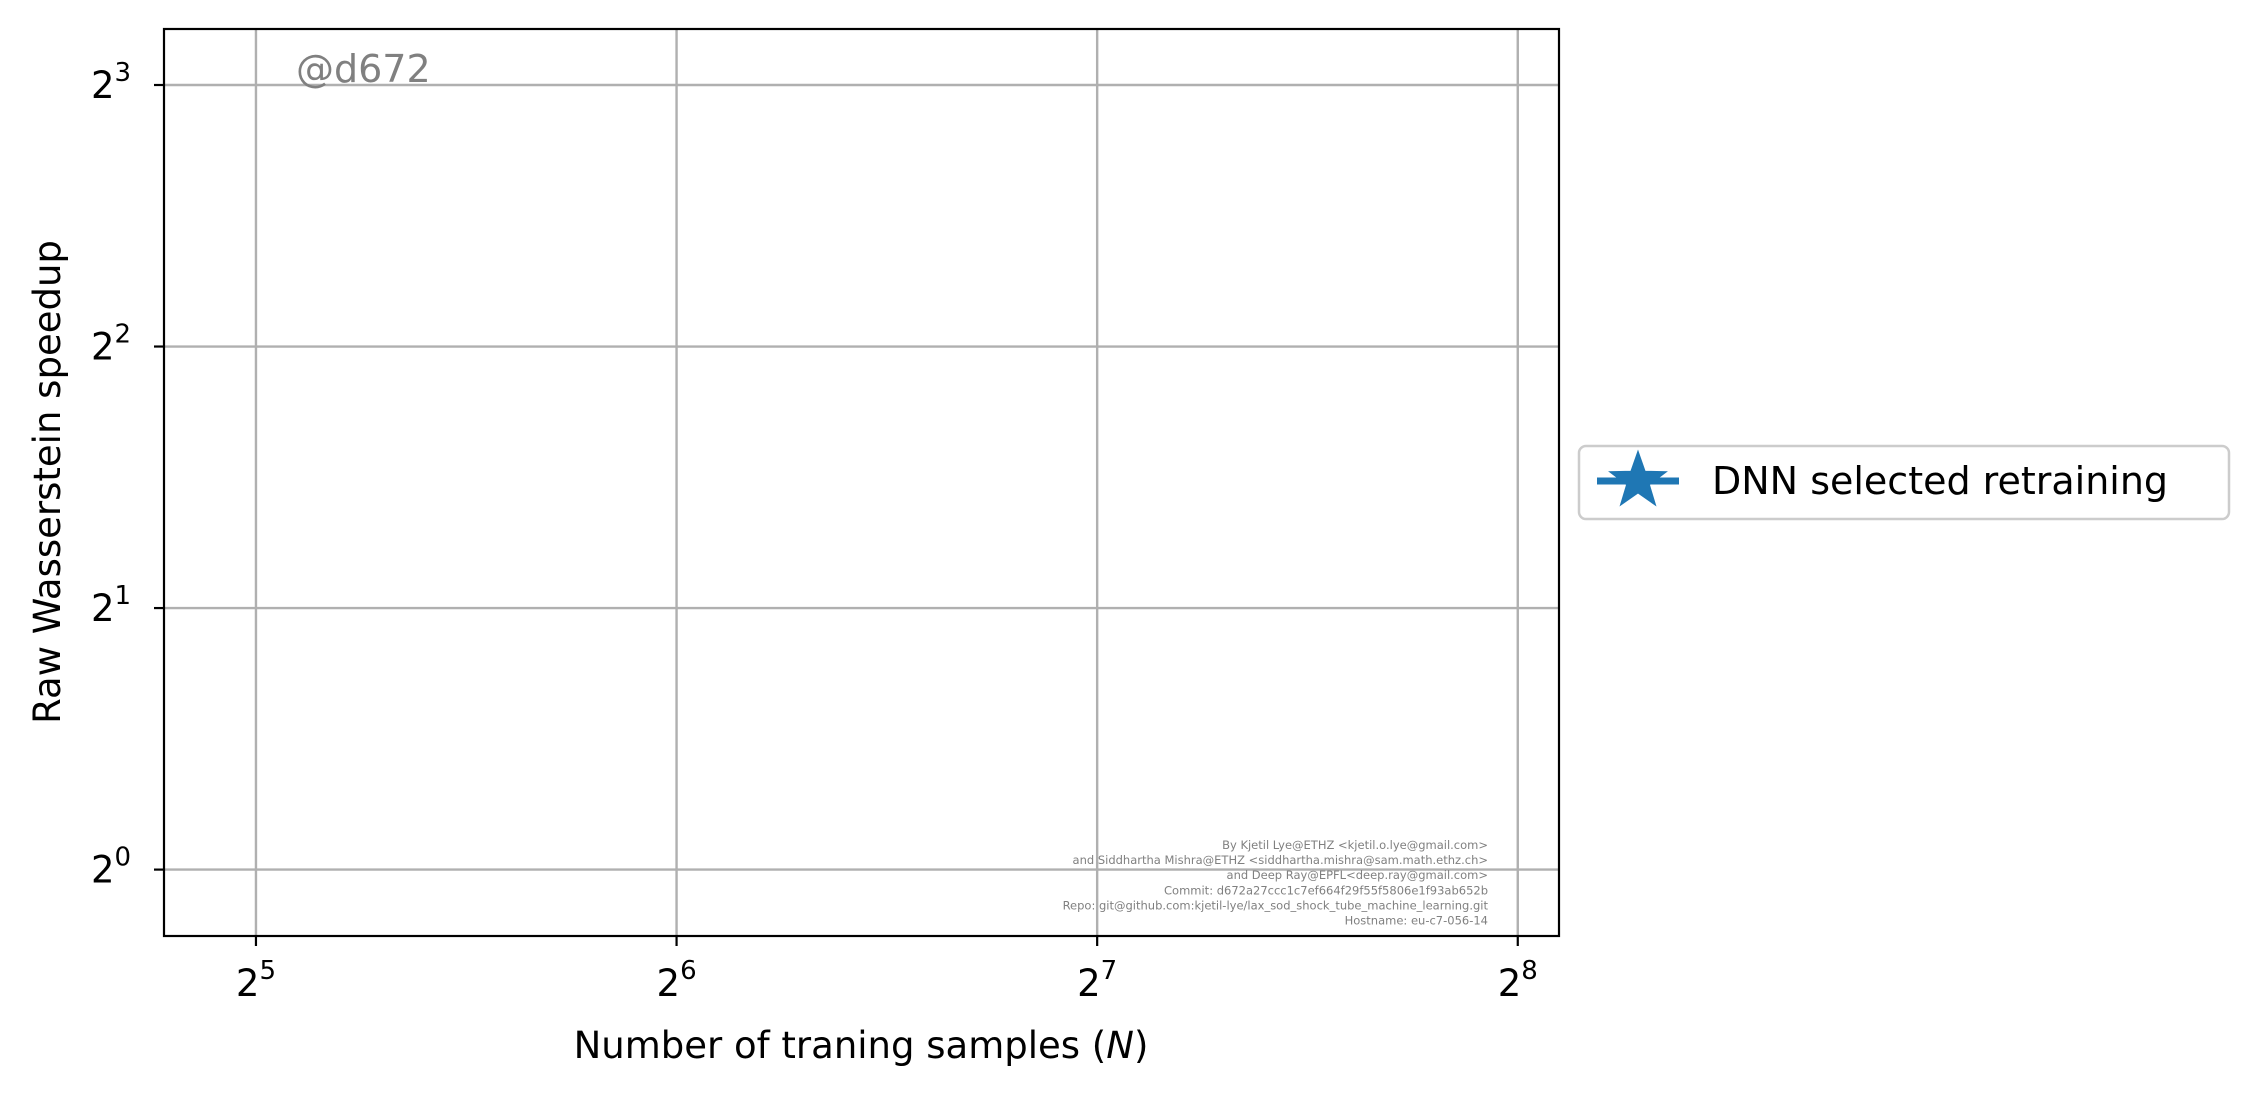  I want to click on commit-tag-annotation: @d672, so click(363, 69).